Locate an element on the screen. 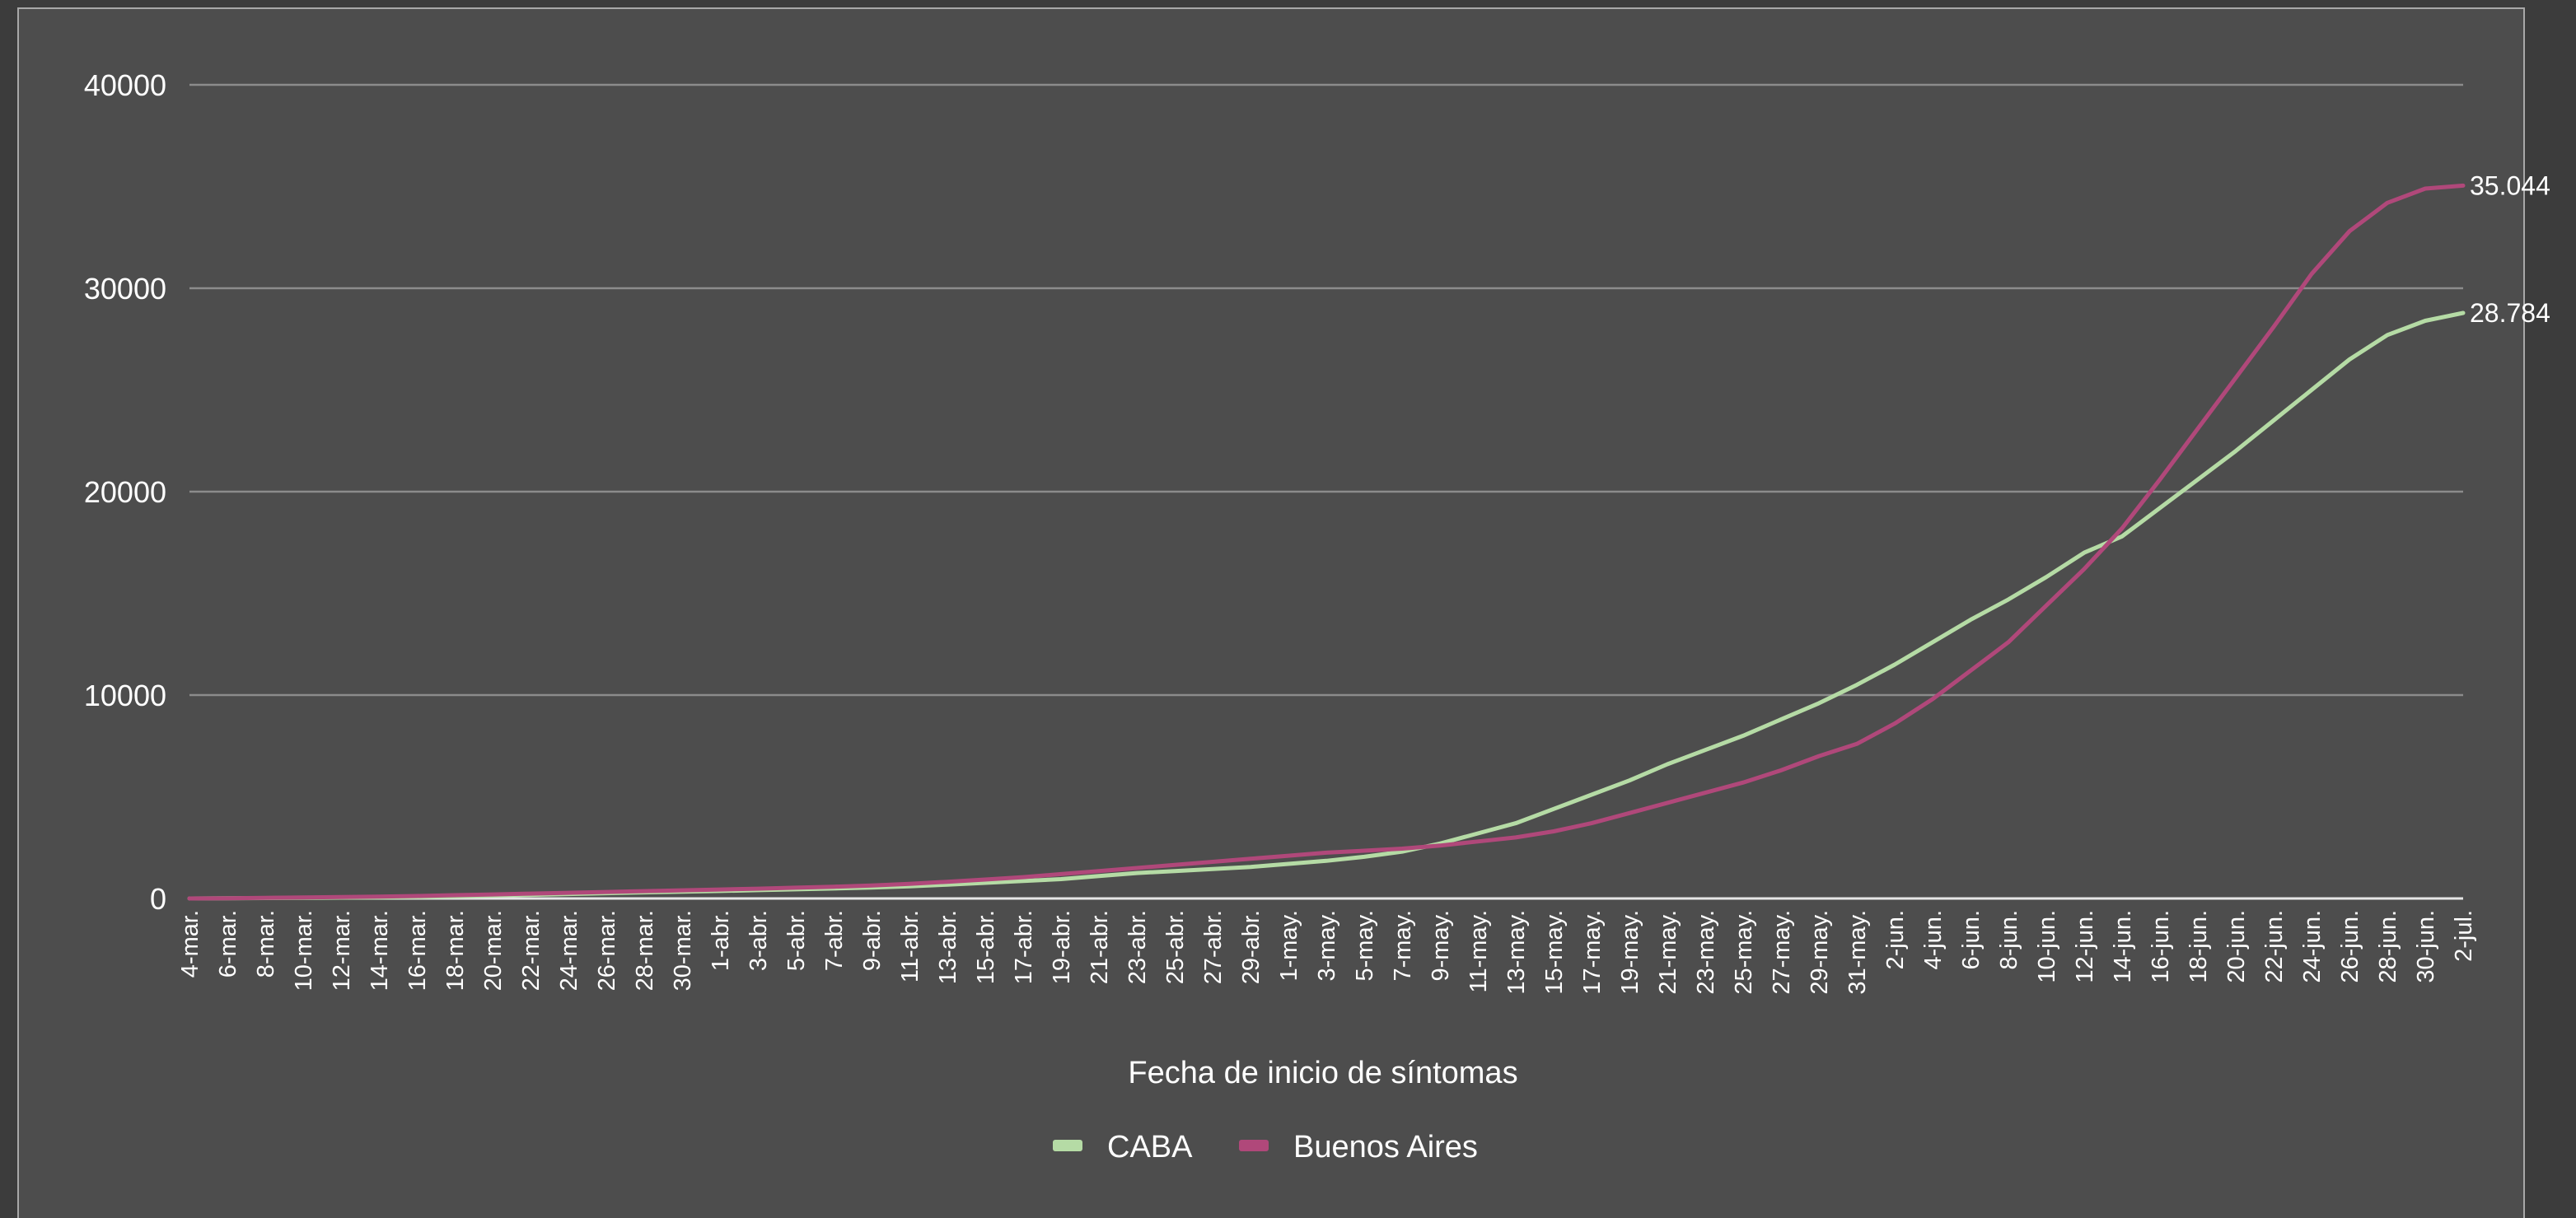  x-tick-label: 30-mar. is located at coordinates (683, 950).